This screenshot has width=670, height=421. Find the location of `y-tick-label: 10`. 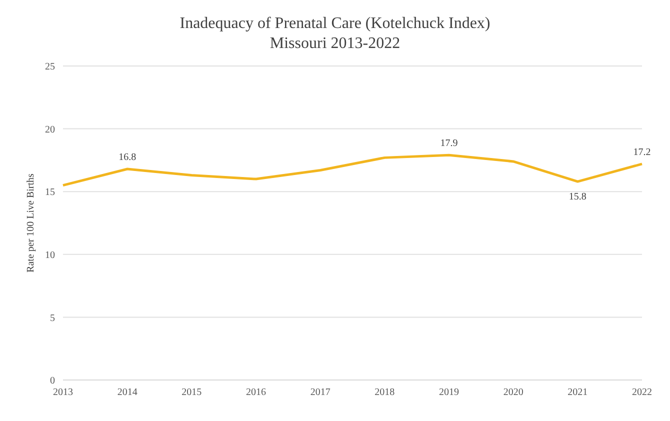

y-tick-label: 10 is located at coordinates (50, 255).